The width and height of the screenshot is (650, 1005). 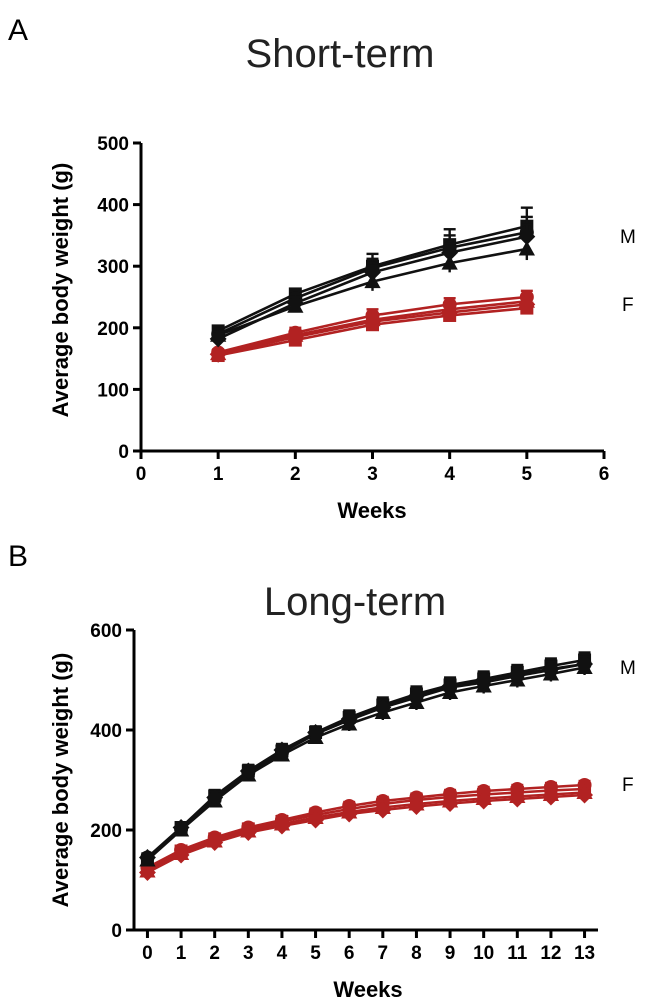 I want to click on panel-b-x-tick-label: 2, so click(x=214, y=953).